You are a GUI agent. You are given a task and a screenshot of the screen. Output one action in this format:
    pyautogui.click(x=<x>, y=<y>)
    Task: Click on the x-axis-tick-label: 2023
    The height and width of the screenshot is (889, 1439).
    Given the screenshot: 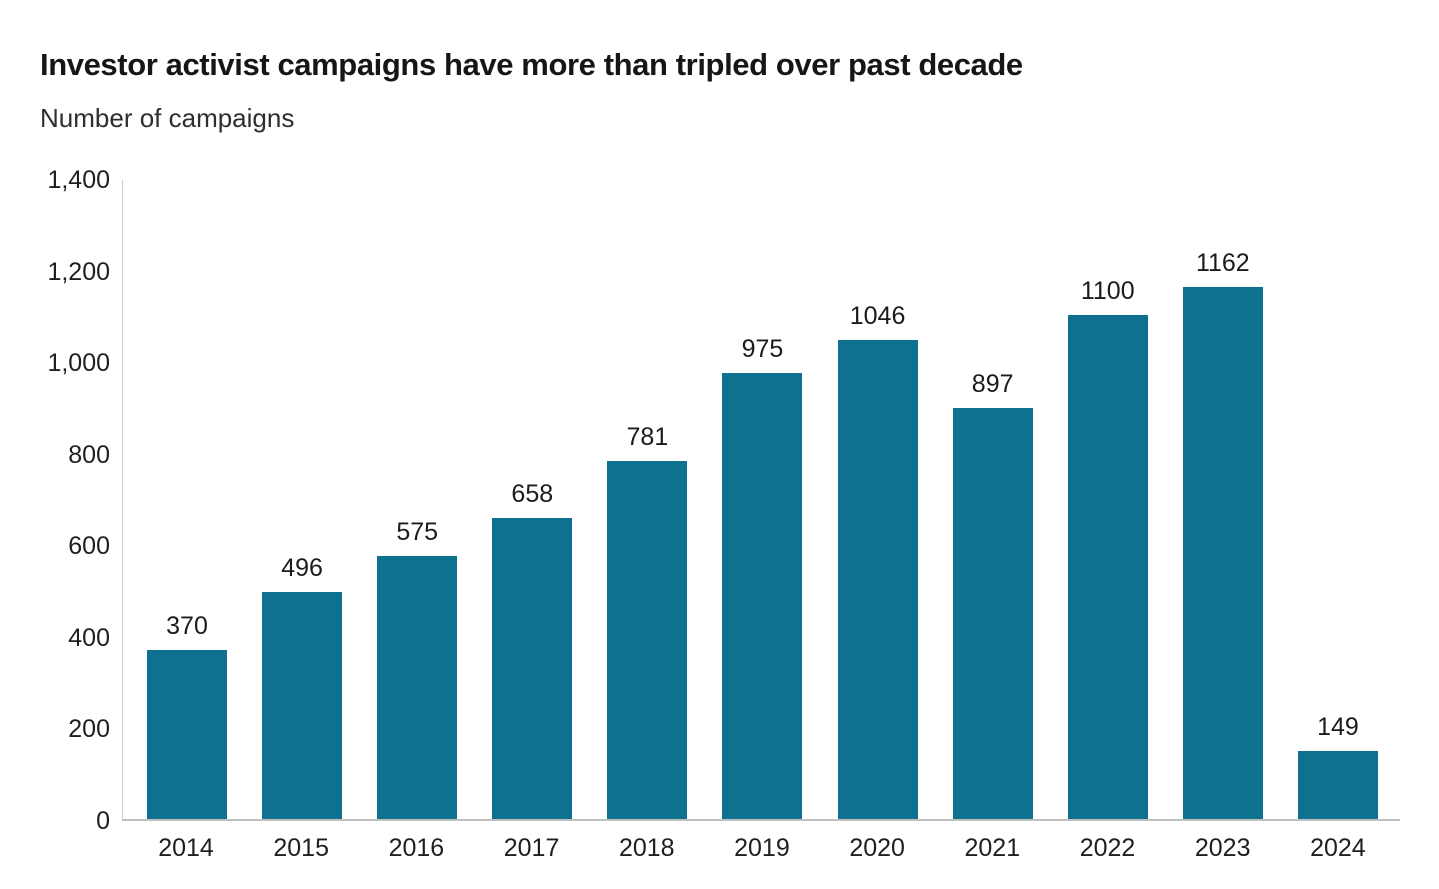 What is the action you would take?
    pyautogui.click(x=1222, y=848)
    